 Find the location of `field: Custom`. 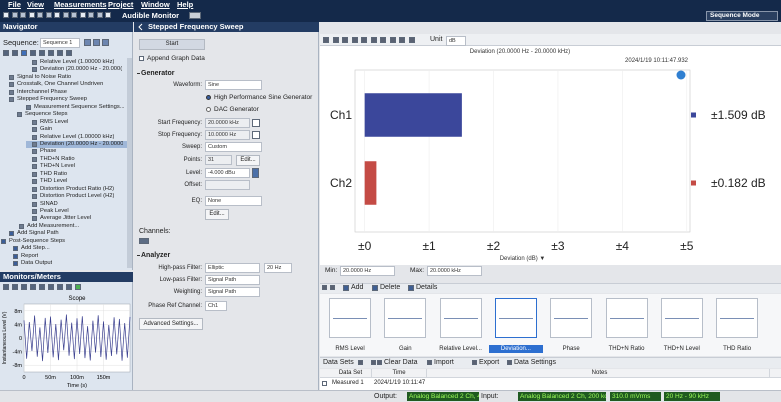

field: Custom is located at coordinates (233, 147).